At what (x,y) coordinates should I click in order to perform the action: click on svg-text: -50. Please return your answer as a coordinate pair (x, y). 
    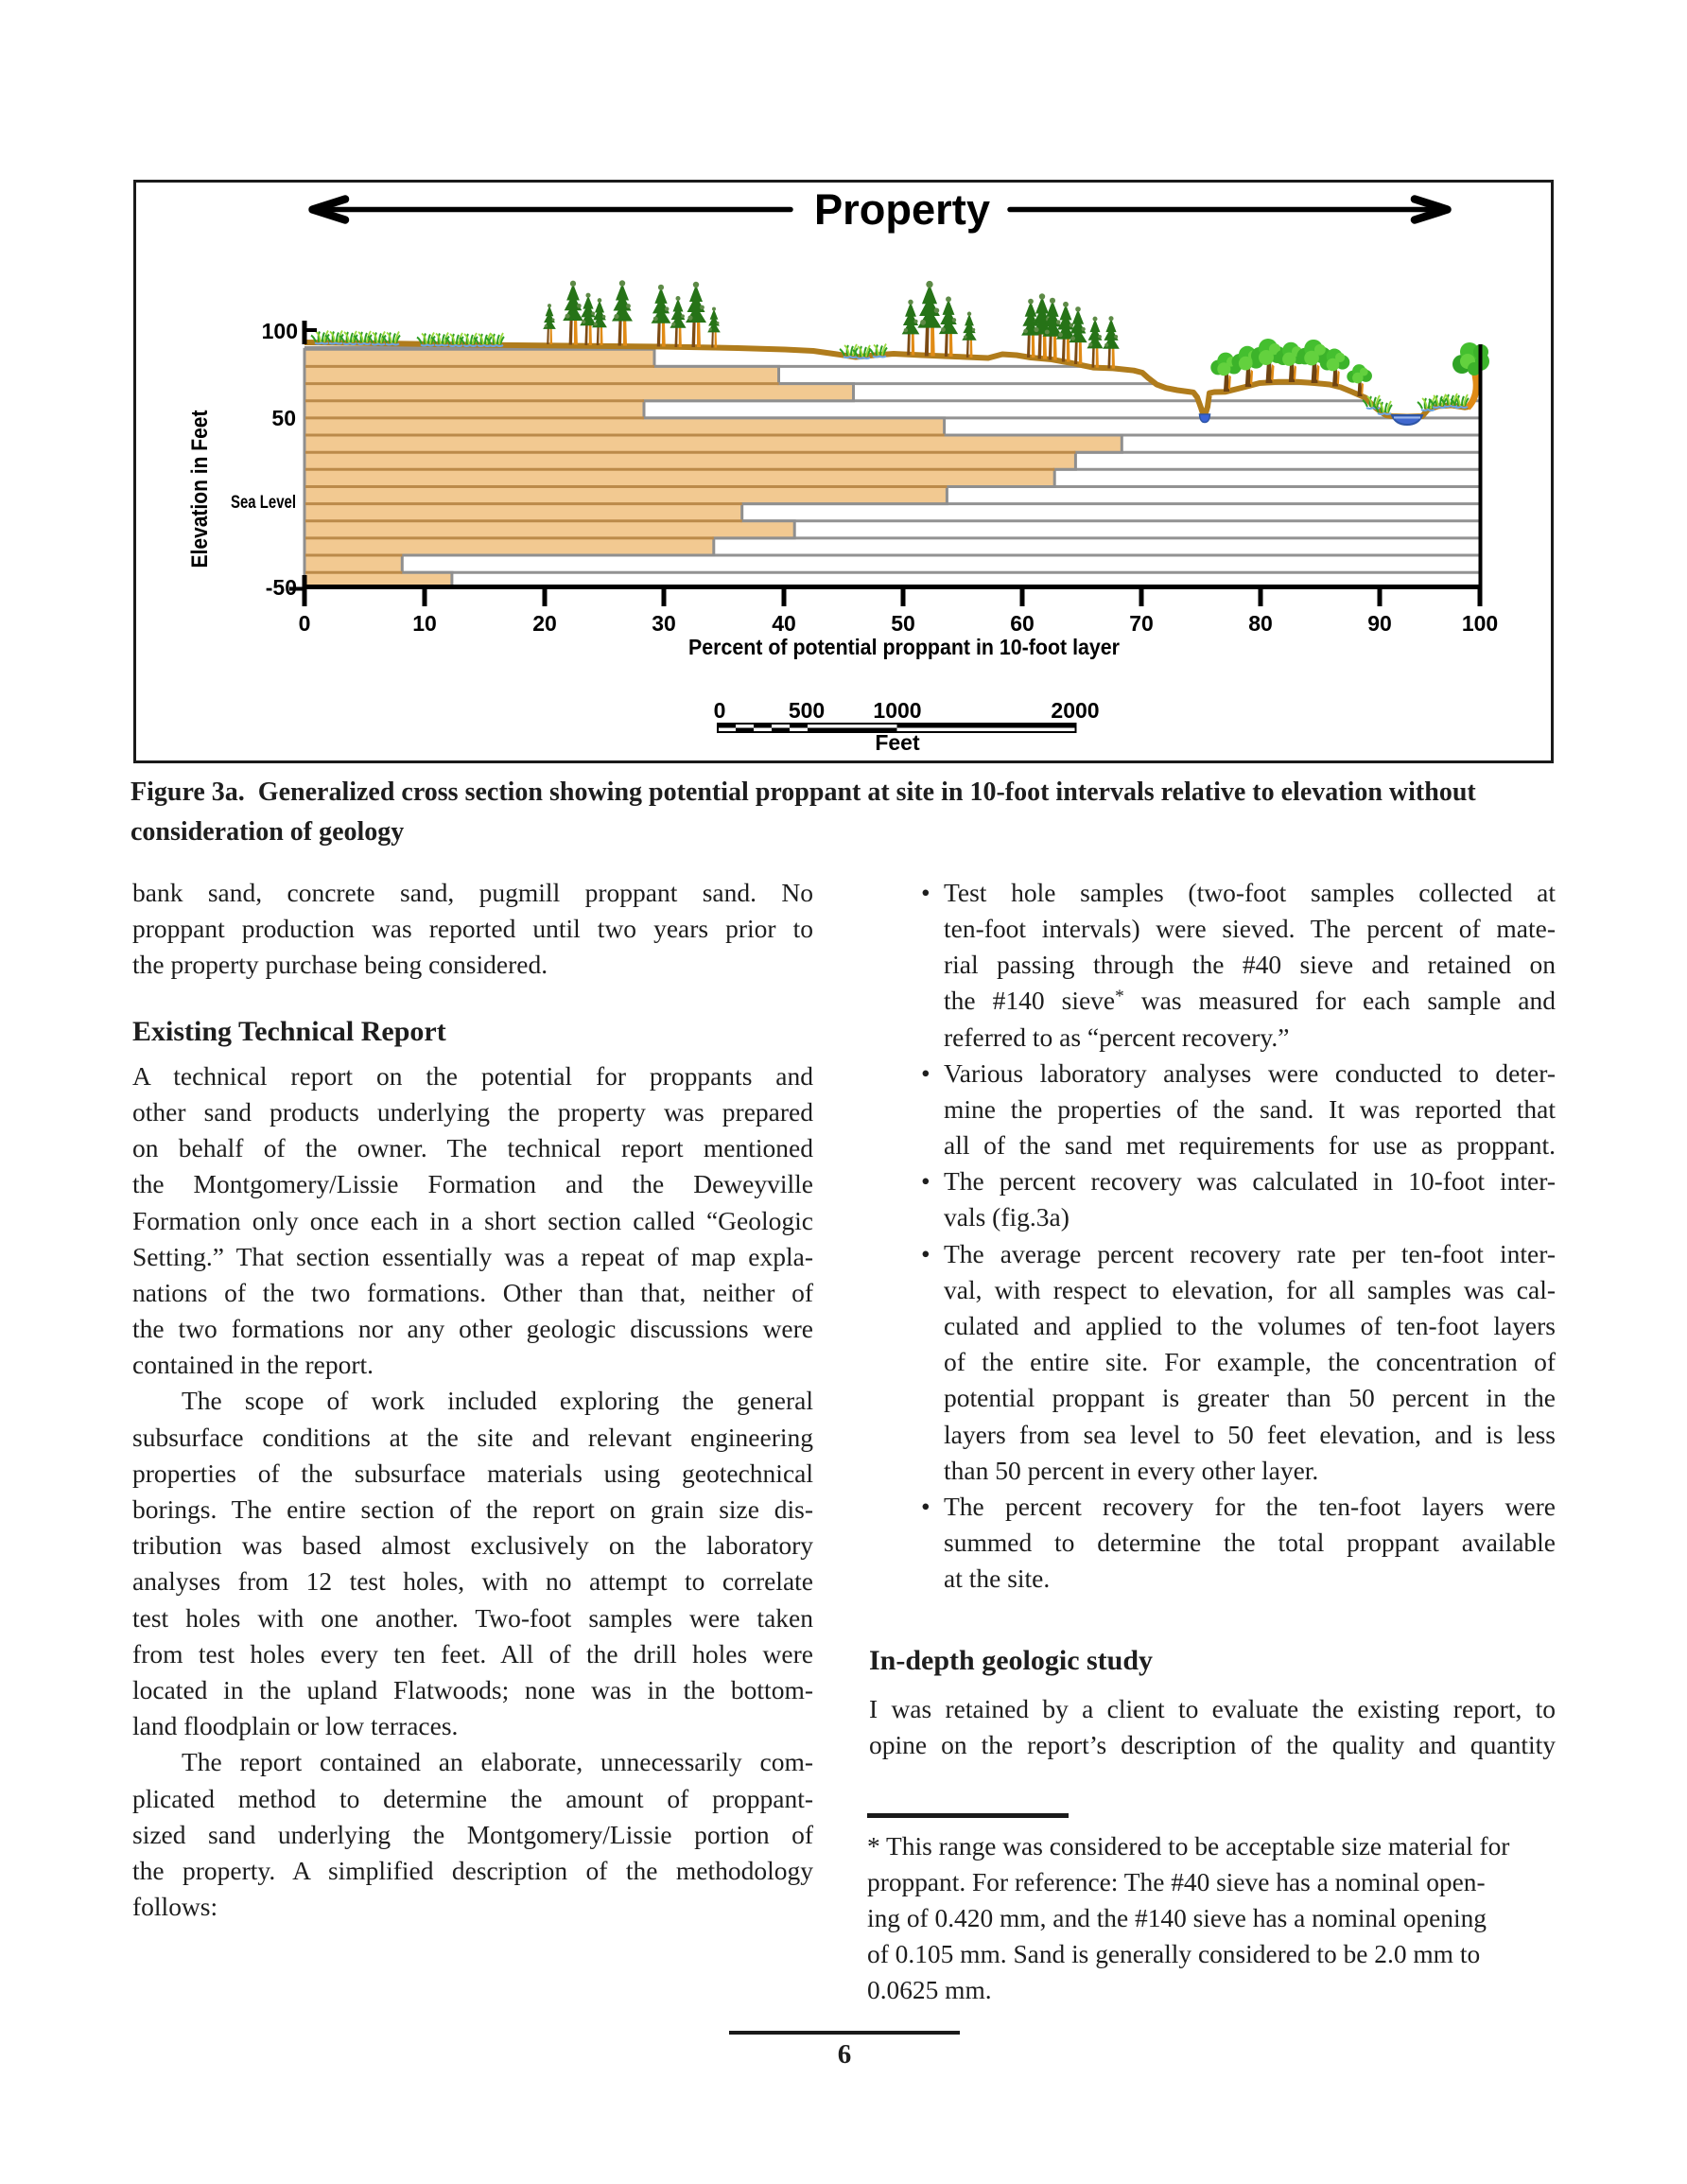
    Looking at the image, I should click on (281, 587).